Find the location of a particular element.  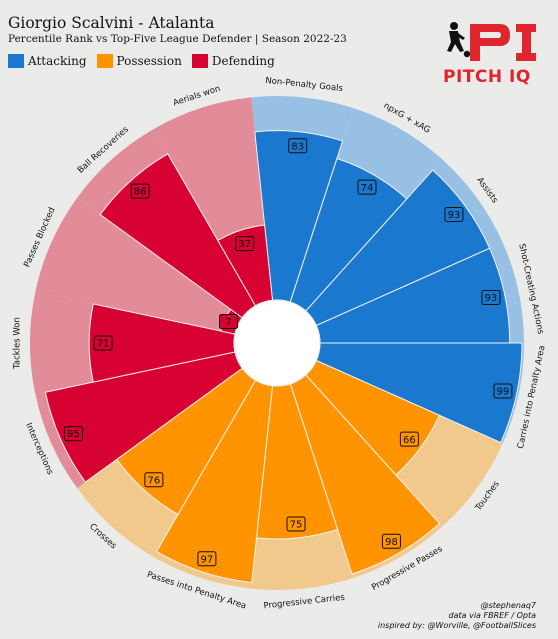

value-box-npxg-xag is located at coordinates (367, 187).